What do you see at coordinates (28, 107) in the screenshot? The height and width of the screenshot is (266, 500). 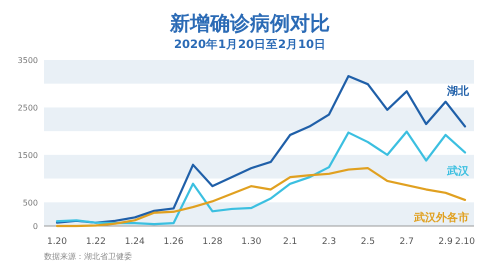 I see `y-tick-label: 2500` at bounding box center [28, 107].